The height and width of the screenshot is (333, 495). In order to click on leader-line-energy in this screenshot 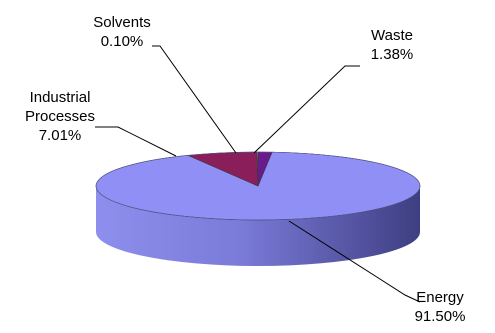, I will do `click(354, 261)`.